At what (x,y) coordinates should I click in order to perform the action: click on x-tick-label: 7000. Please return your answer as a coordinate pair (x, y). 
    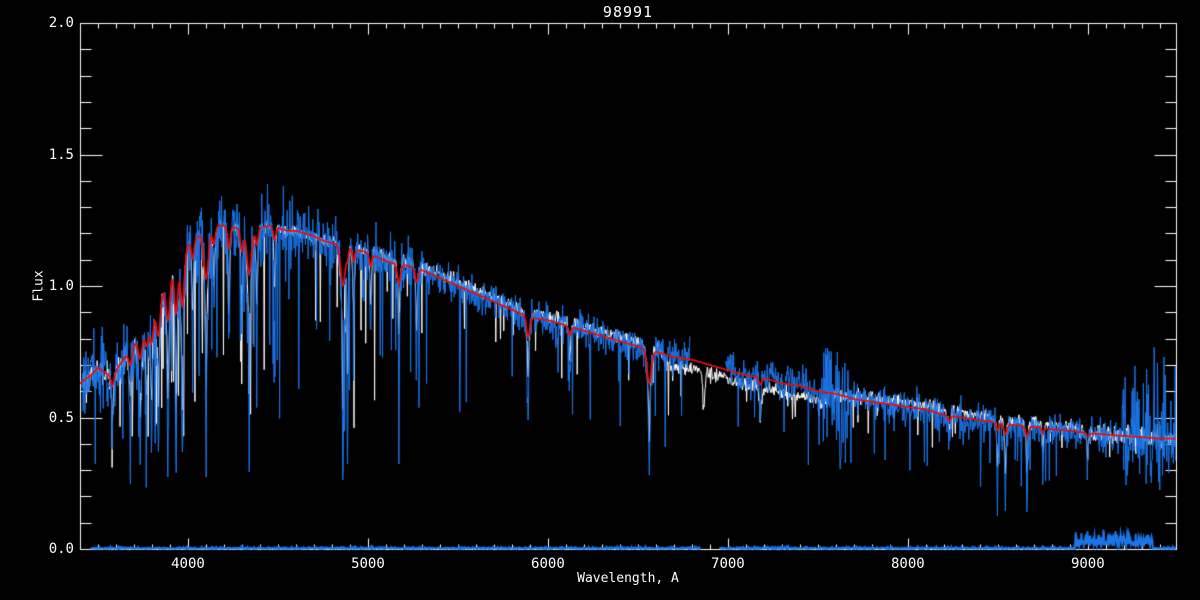
    Looking at the image, I should click on (728, 564).